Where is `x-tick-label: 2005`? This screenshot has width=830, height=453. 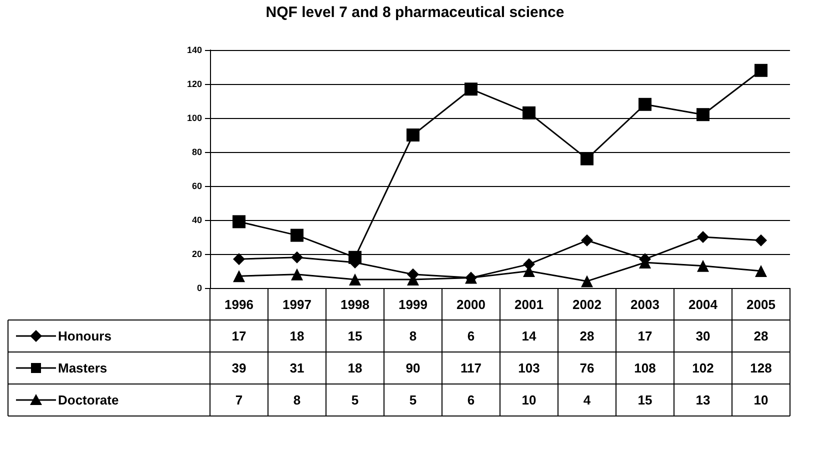
x-tick-label: 2005 is located at coordinates (761, 304).